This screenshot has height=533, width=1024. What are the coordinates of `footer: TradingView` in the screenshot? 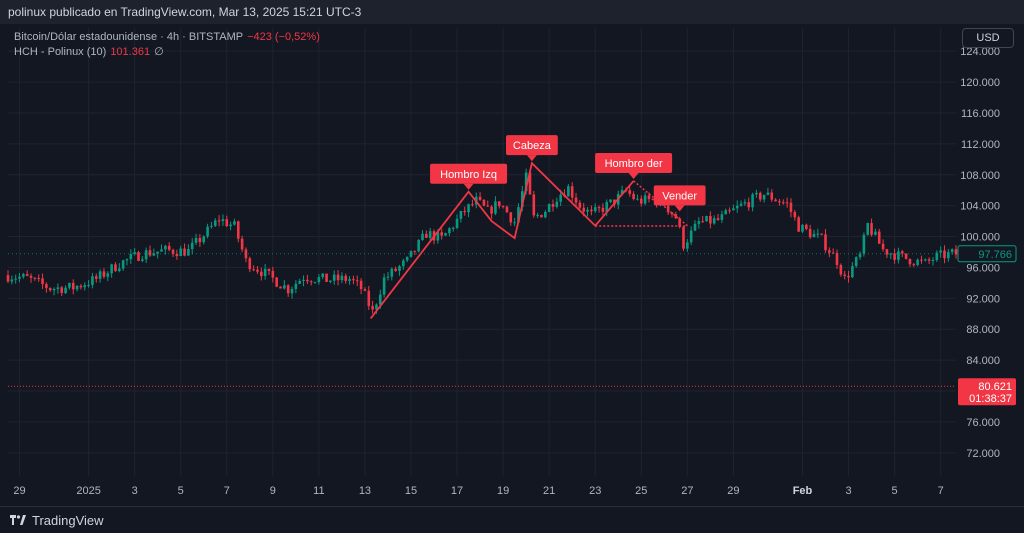 It's located at (512, 519).